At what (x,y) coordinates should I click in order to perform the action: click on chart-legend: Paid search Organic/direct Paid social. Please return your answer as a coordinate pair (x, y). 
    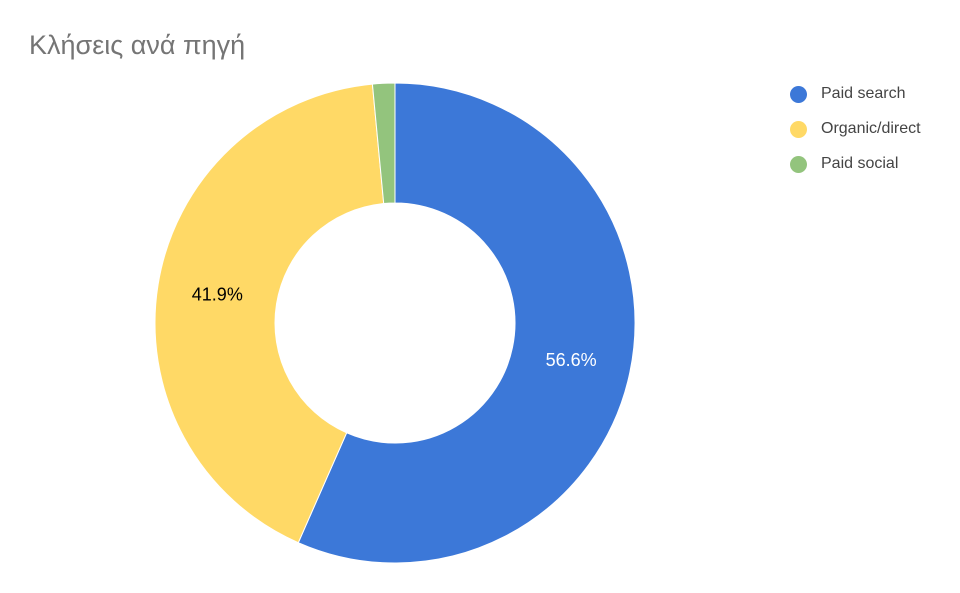
    Looking at the image, I should click on (855, 136).